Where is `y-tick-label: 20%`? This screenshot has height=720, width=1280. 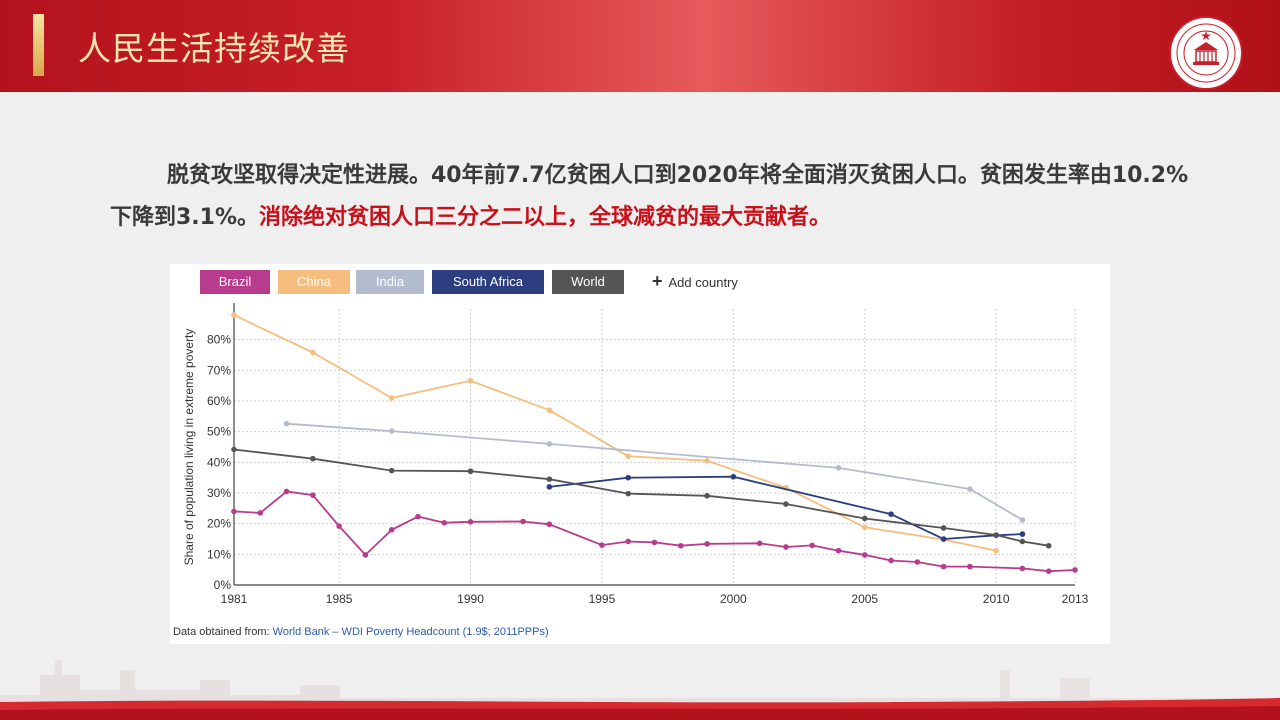
y-tick-label: 20% is located at coordinates (219, 524).